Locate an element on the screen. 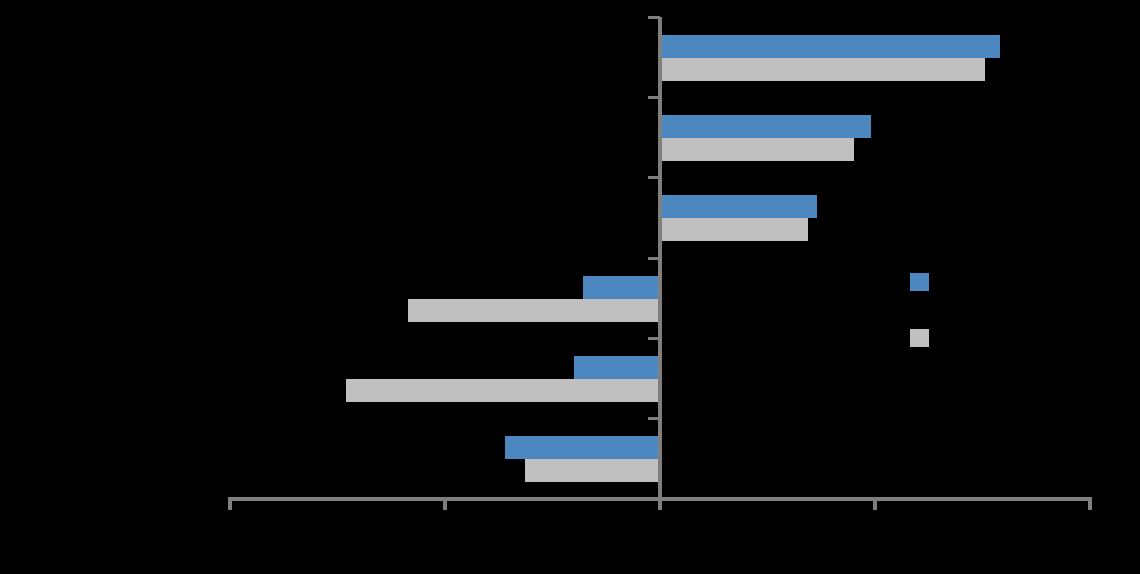 This screenshot has height=574, width=1140. bar-category2-series2 is located at coordinates (757, 149).